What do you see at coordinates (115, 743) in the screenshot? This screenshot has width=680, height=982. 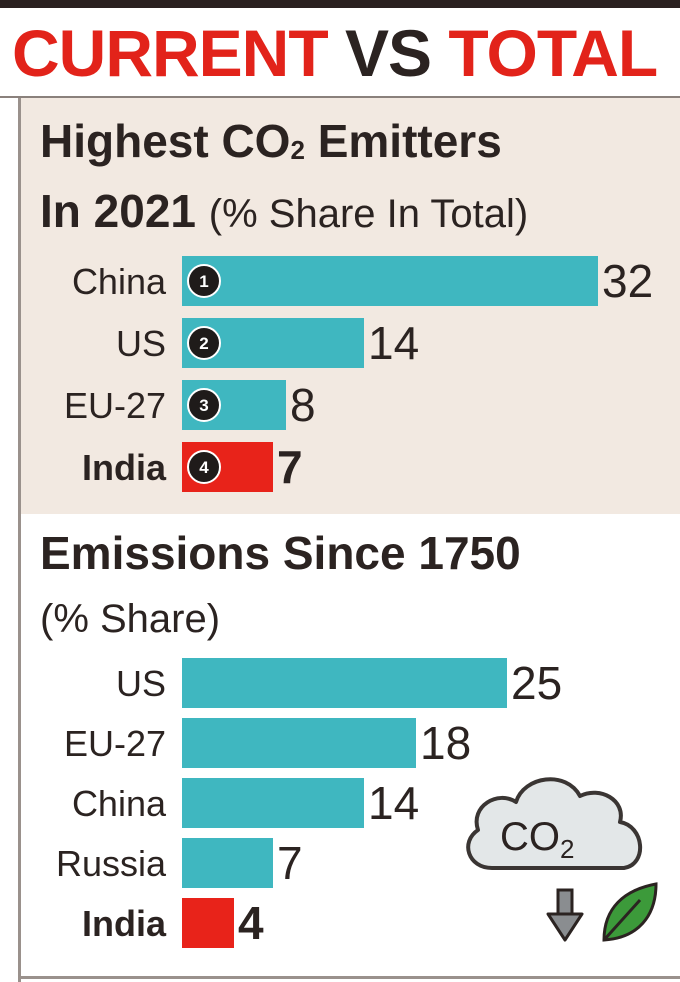 I see `chart2-label-eu-27: EU-27` at bounding box center [115, 743].